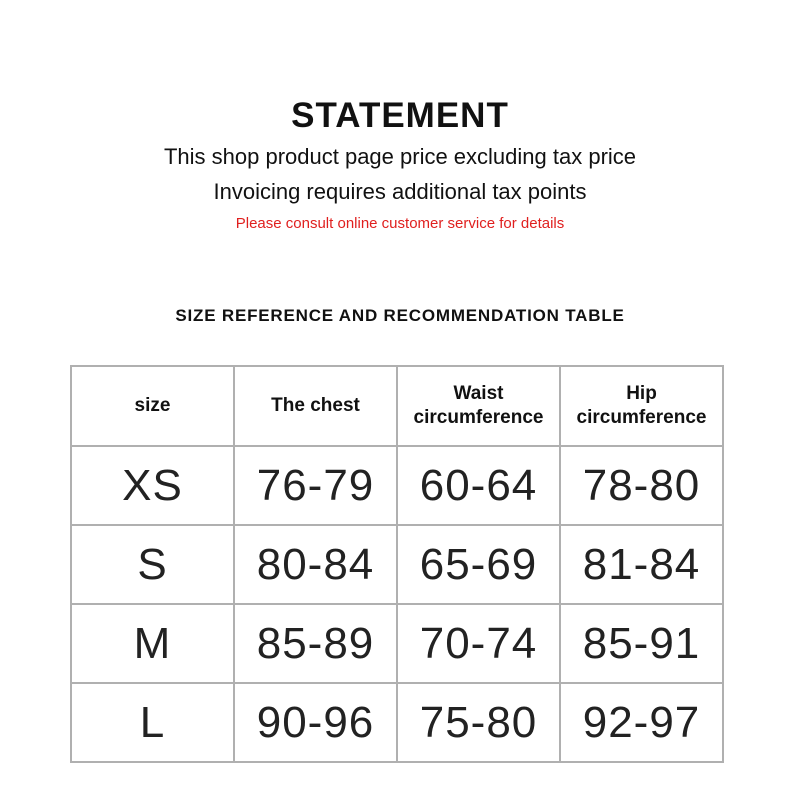 This screenshot has height=800, width=800. What do you see at coordinates (152, 722) in the screenshot?
I see `cell-size: L` at bounding box center [152, 722].